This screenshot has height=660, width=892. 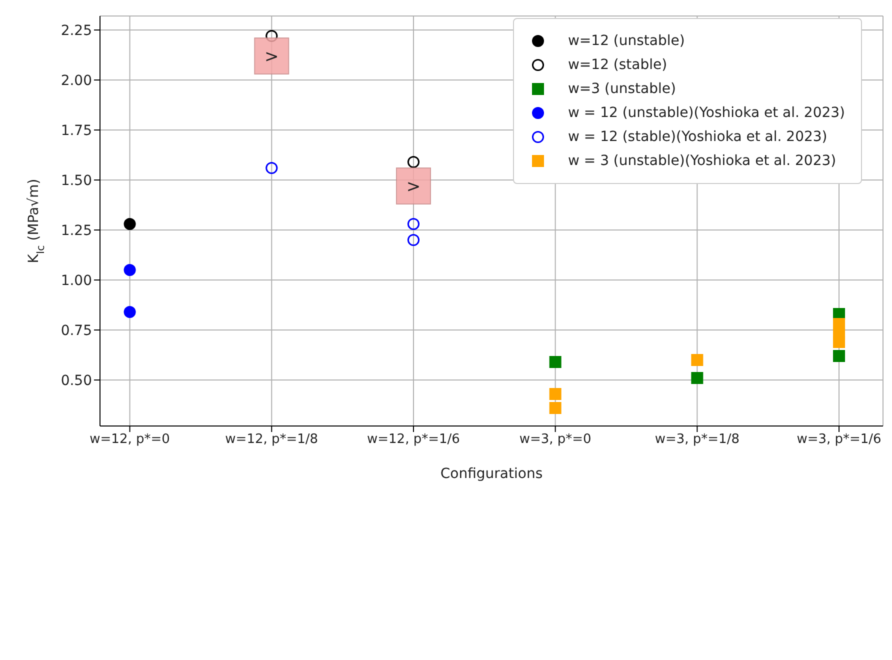 I want to click on legend-label: w = 12 (stable)(Yoshioka et al. 2023), so click(x=698, y=136).